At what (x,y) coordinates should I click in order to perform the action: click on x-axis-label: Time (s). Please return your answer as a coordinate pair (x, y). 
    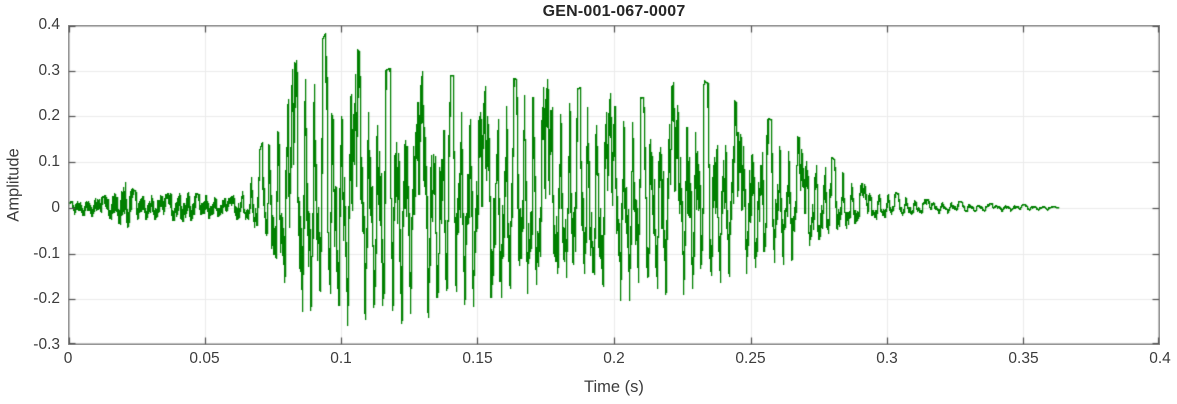
    Looking at the image, I should click on (614, 387).